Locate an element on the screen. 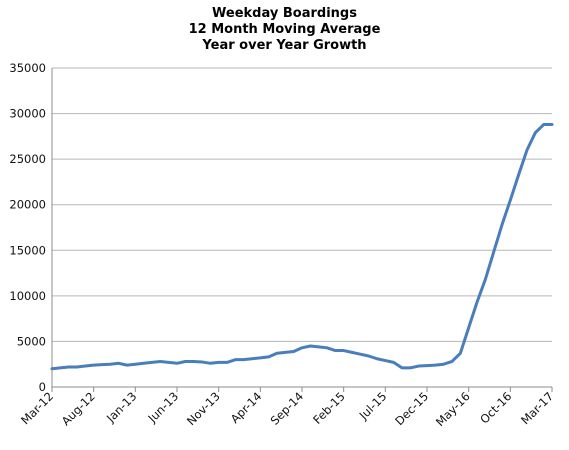  x-tick-label-3: Jun-13 is located at coordinates (163, 407).